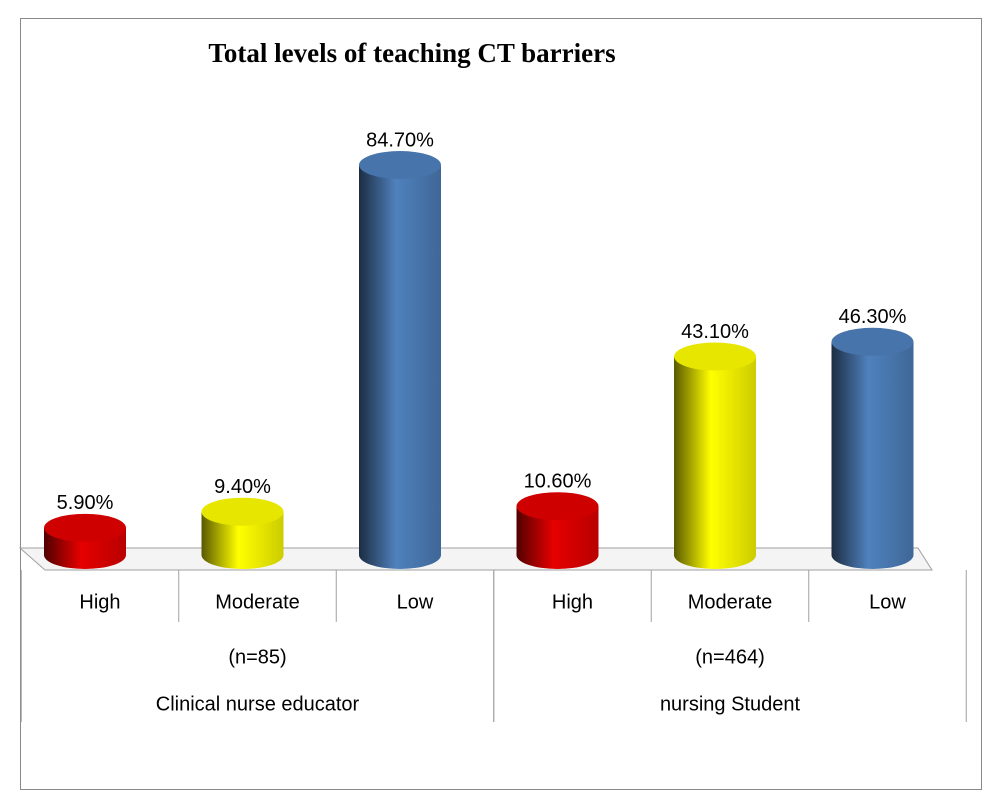 The height and width of the screenshot is (792, 989). Describe the element at coordinates (873, 317) in the screenshot. I see `data-label: 46.30%` at that location.